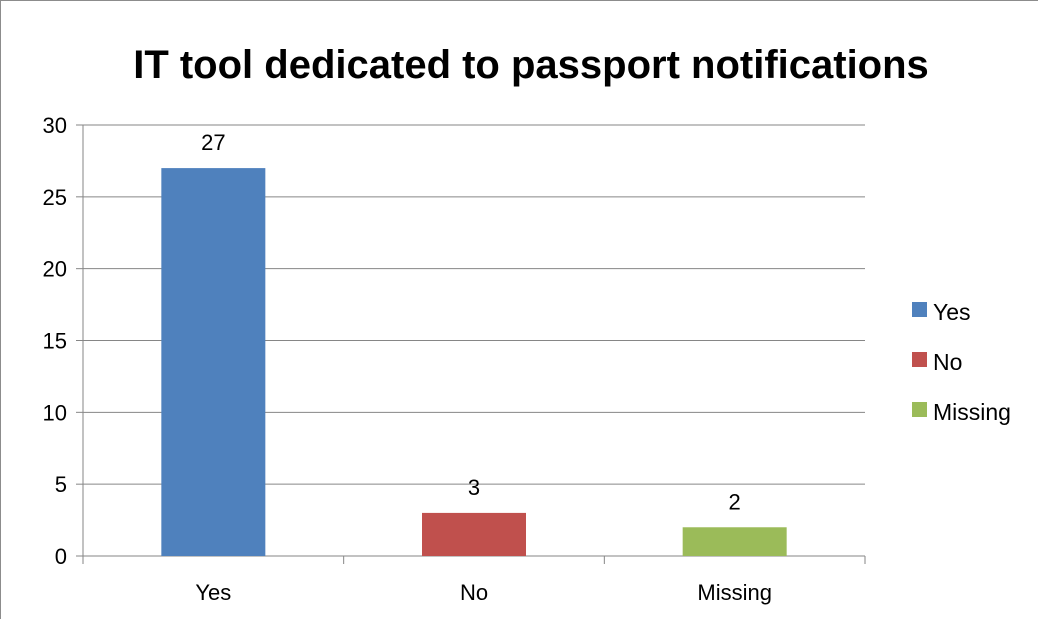 The height and width of the screenshot is (620, 1038). I want to click on bar-missing, so click(734, 541).